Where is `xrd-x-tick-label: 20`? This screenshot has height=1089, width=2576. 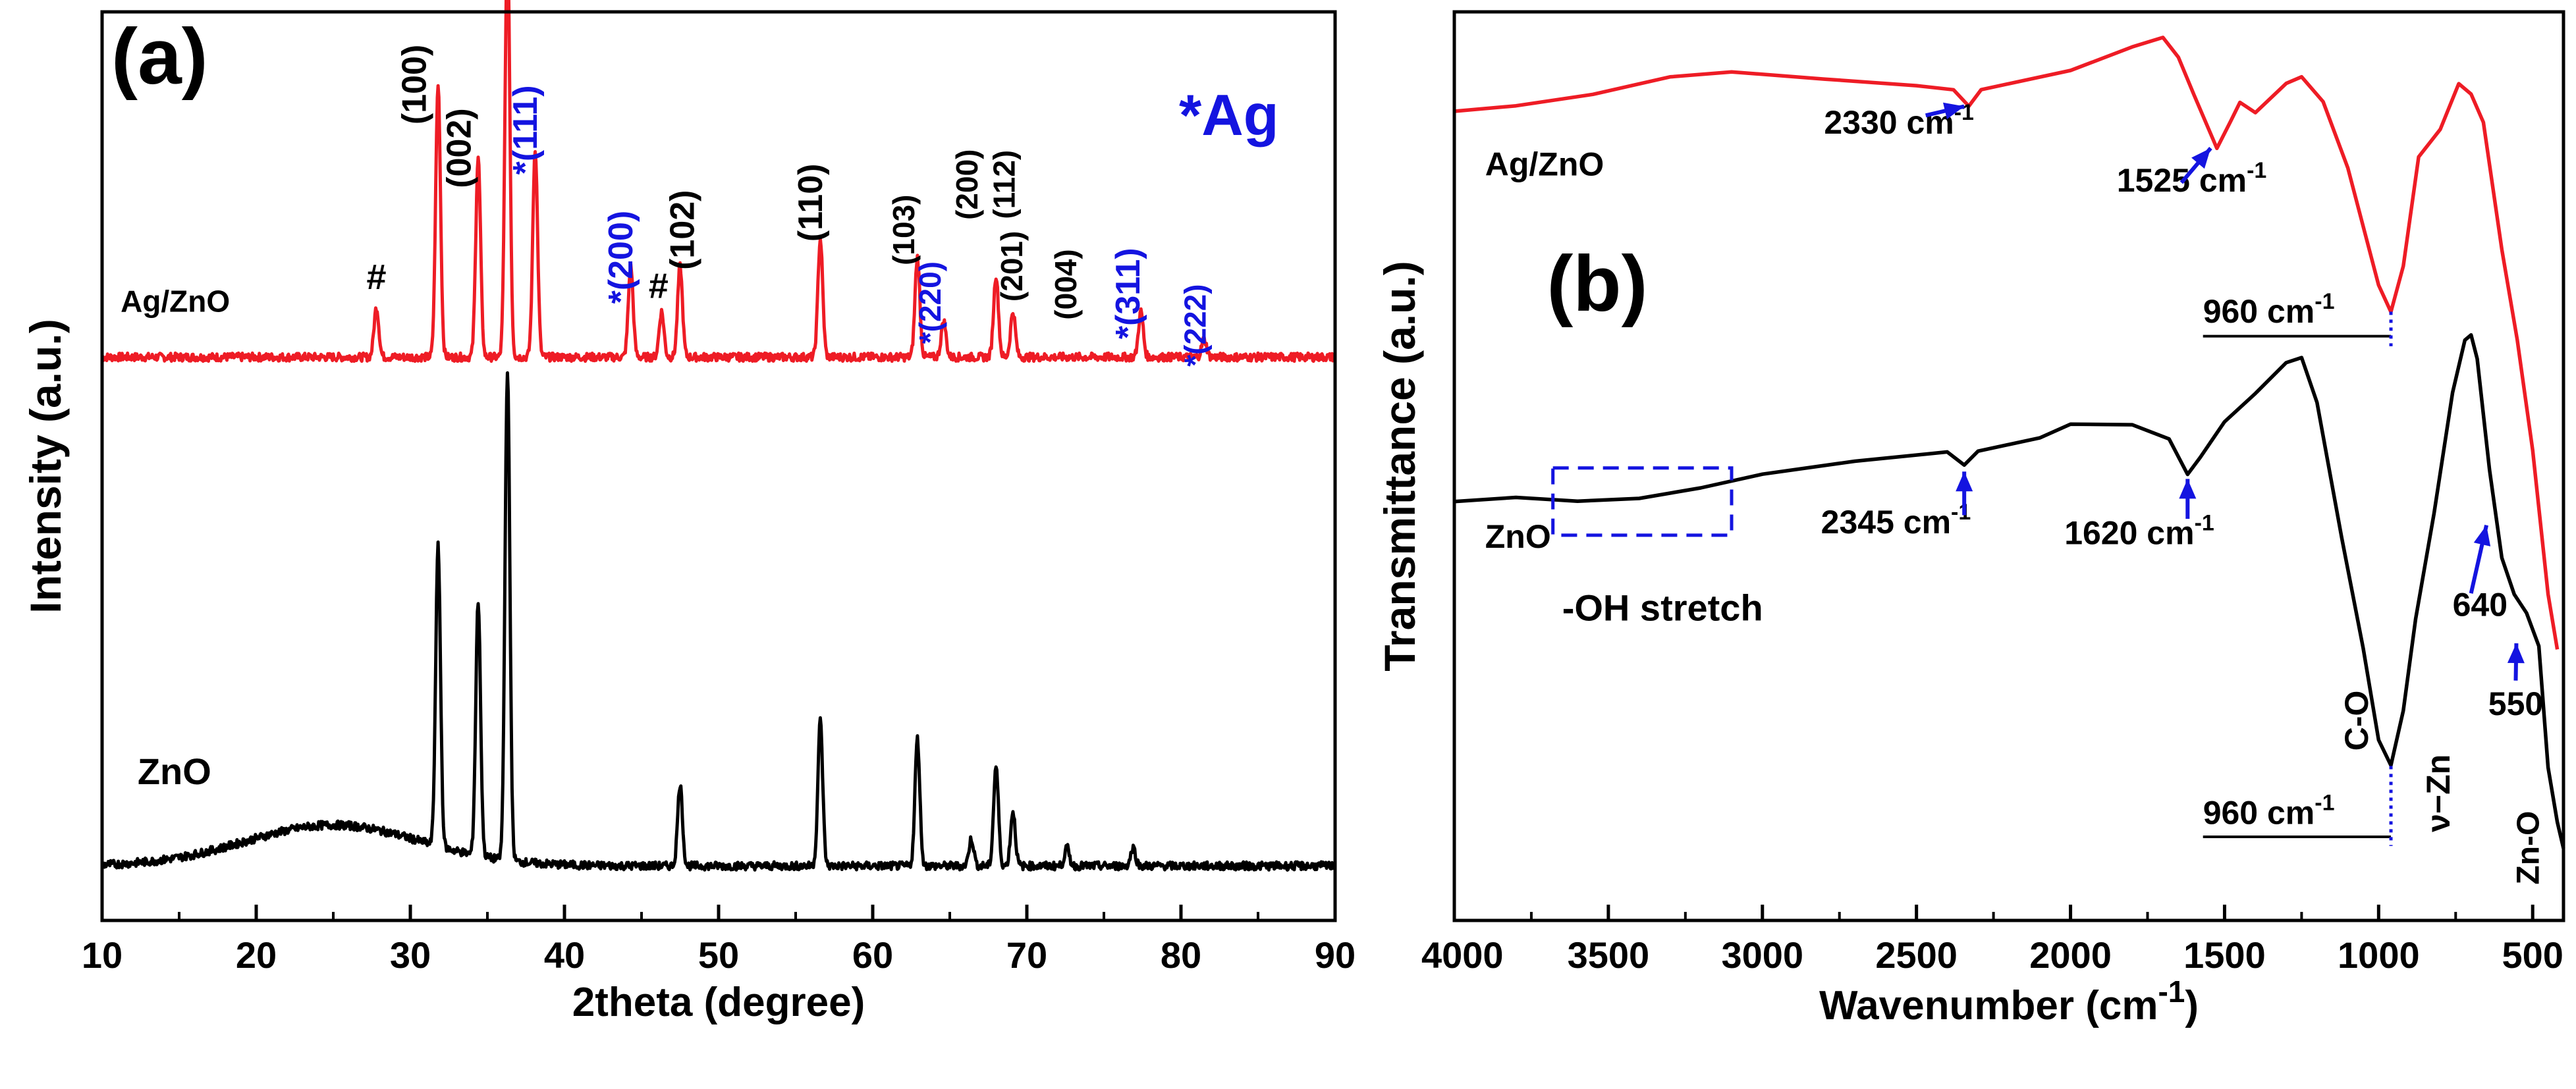 xrd-x-tick-label: 20 is located at coordinates (256, 955).